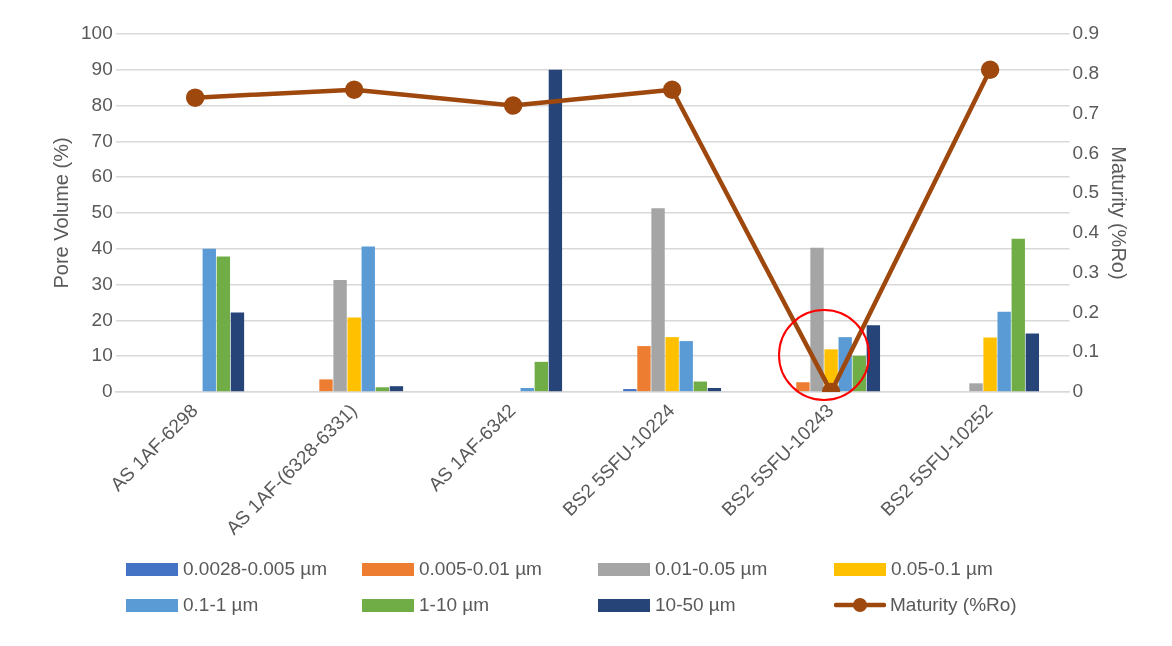 The height and width of the screenshot is (646, 1172). Describe the element at coordinates (102, 212) in the screenshot. I see `y-tick-label: 50` at that location.